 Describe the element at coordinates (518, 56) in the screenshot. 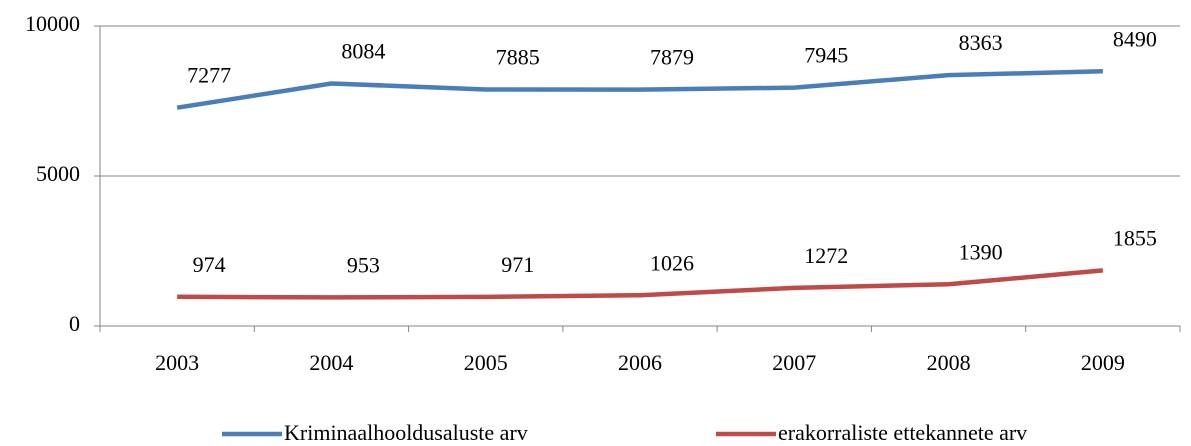

I see `data-label: 7885` at that location.